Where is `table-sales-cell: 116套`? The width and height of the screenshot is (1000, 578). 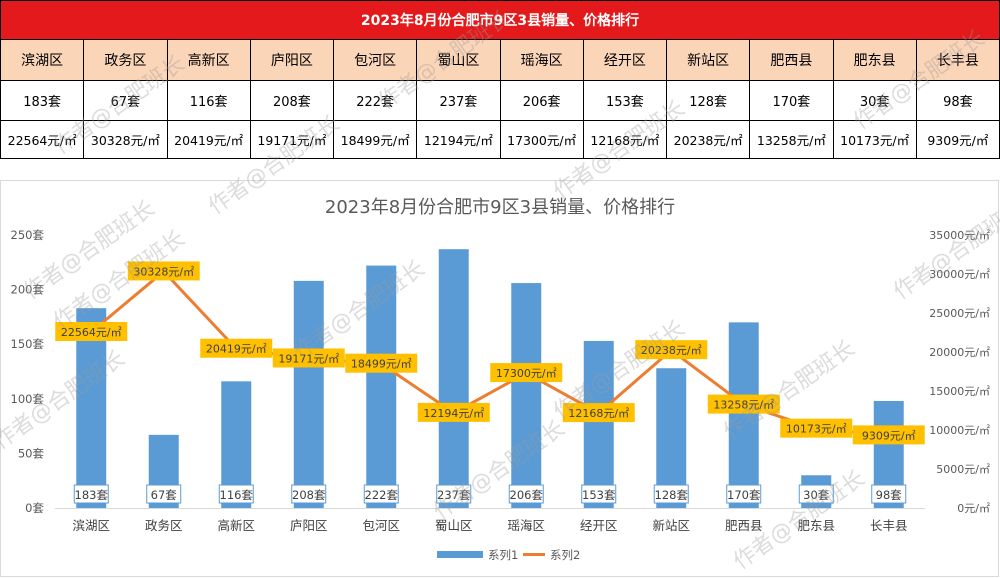 table-sales-cell: 116套 is located at coordinates (208, 100).